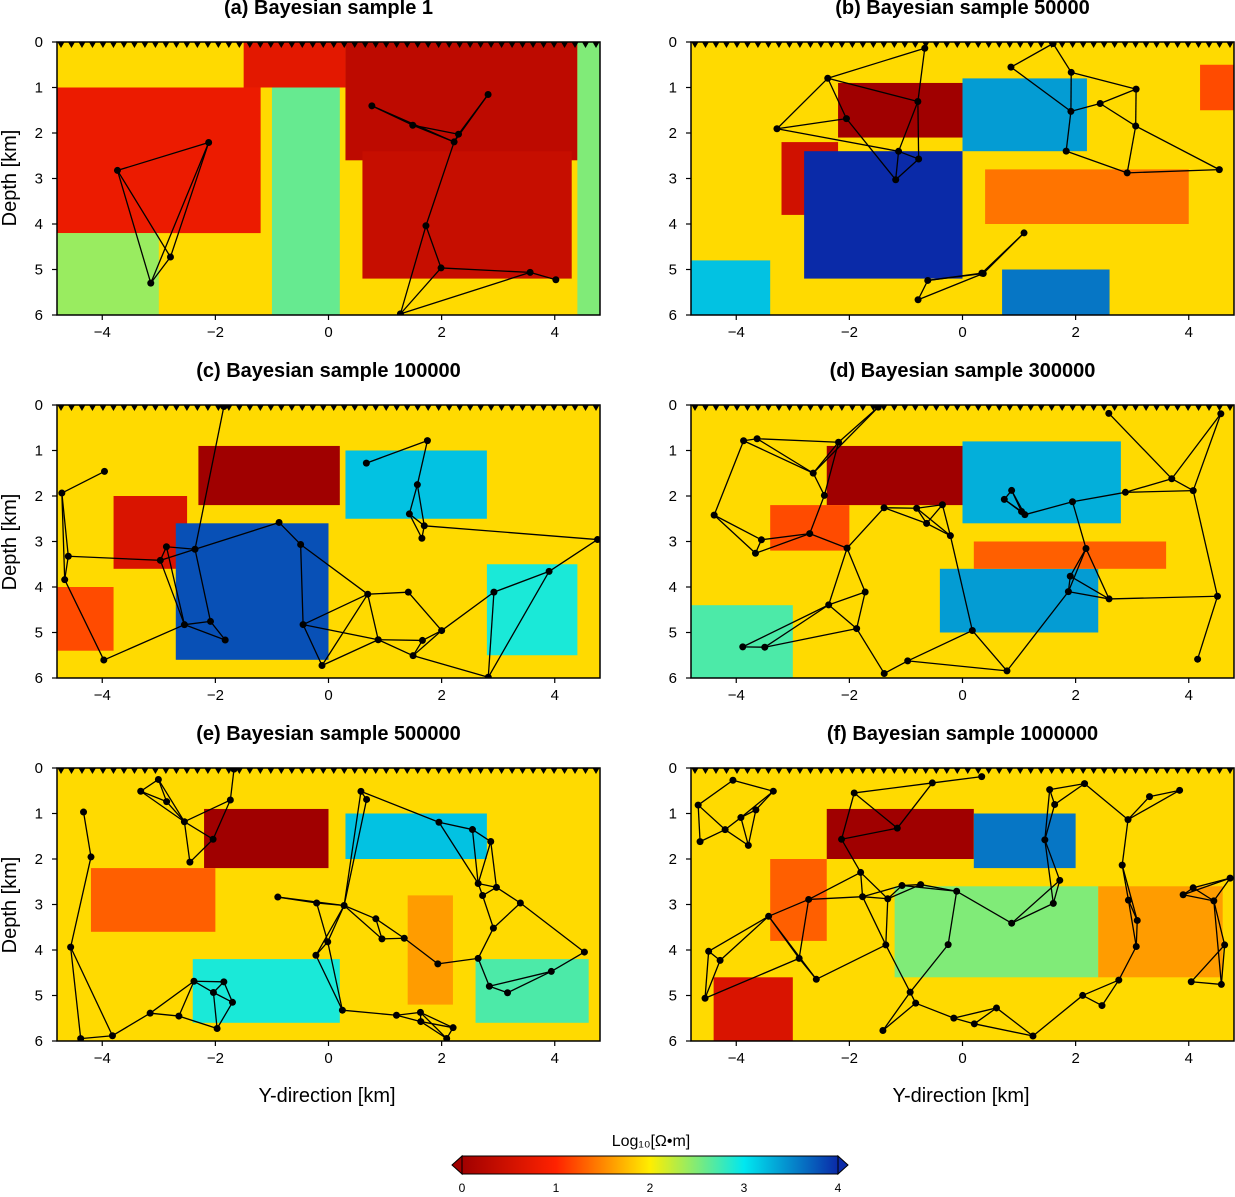 The width and height of the screenshot is (1235, 1197). I want to click on colorbar-tick-label: 0, so click(462, 1188).